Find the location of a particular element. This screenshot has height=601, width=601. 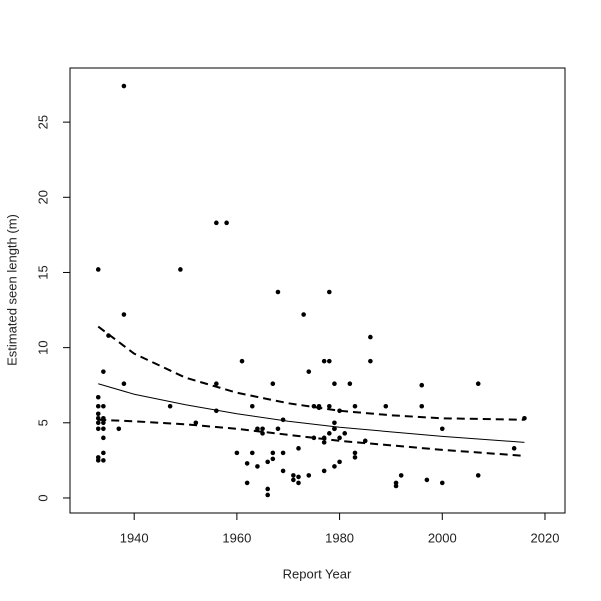

y-tick-label: 0 is located at coordinates (42, 497).